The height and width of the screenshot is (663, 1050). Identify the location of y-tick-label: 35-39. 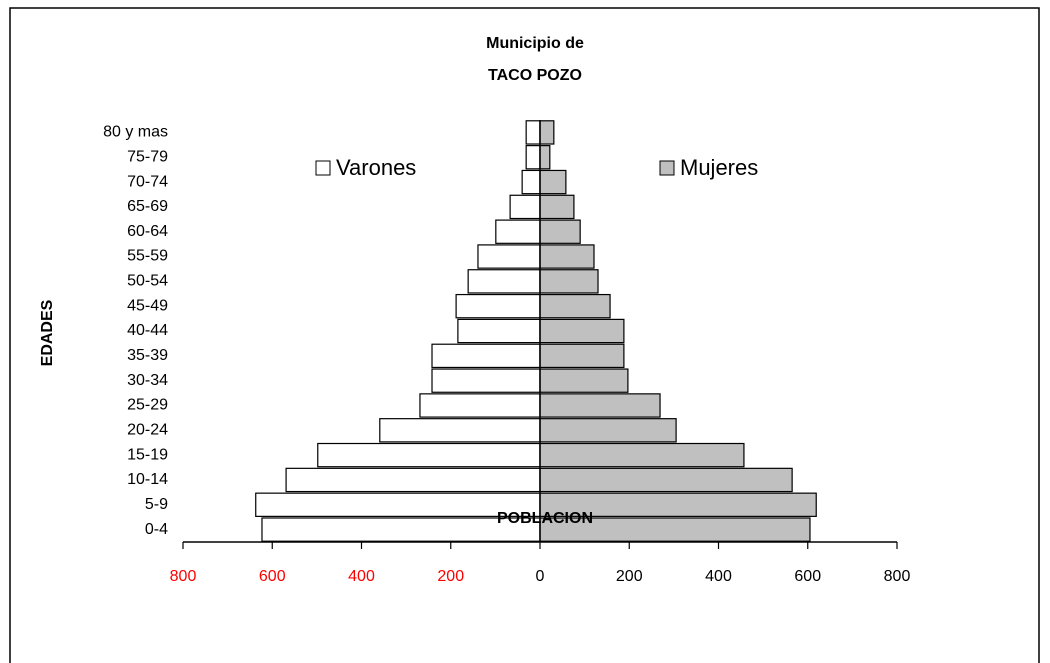
(147, 355).